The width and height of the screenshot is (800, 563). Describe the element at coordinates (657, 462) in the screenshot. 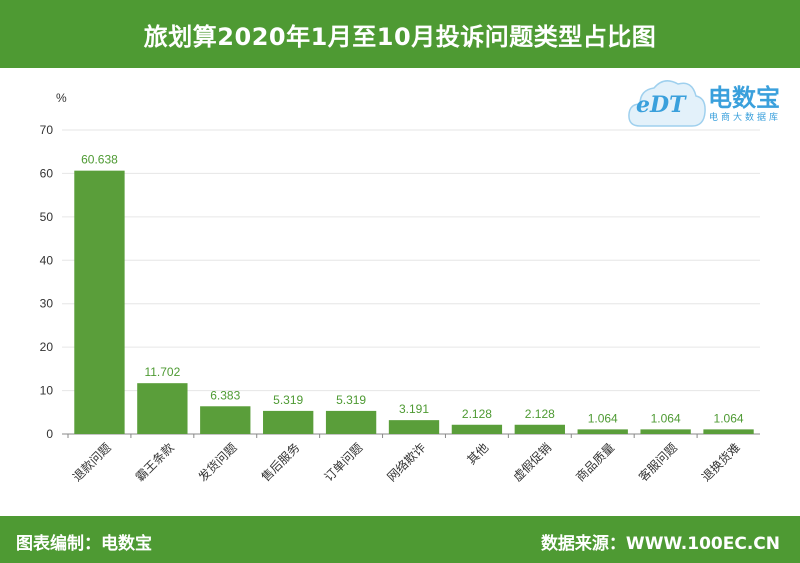

I see `x-tick-label: 客服问题` at that location.